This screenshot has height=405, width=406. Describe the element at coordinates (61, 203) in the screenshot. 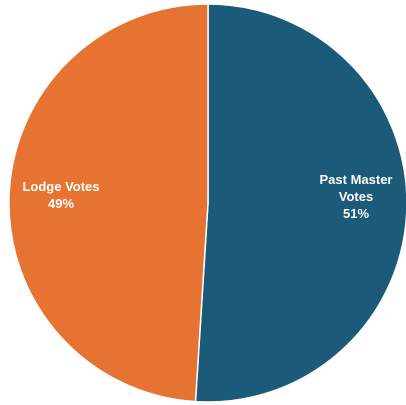

I see `slice-percent-label: 49%` at that location.